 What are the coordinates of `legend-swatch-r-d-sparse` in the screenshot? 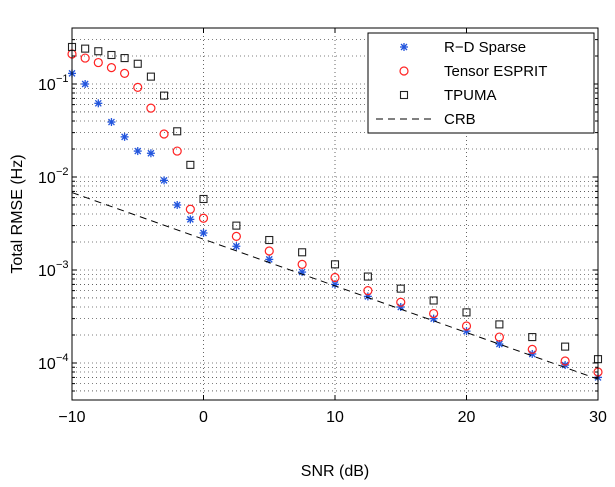 It's located at (404, 47).